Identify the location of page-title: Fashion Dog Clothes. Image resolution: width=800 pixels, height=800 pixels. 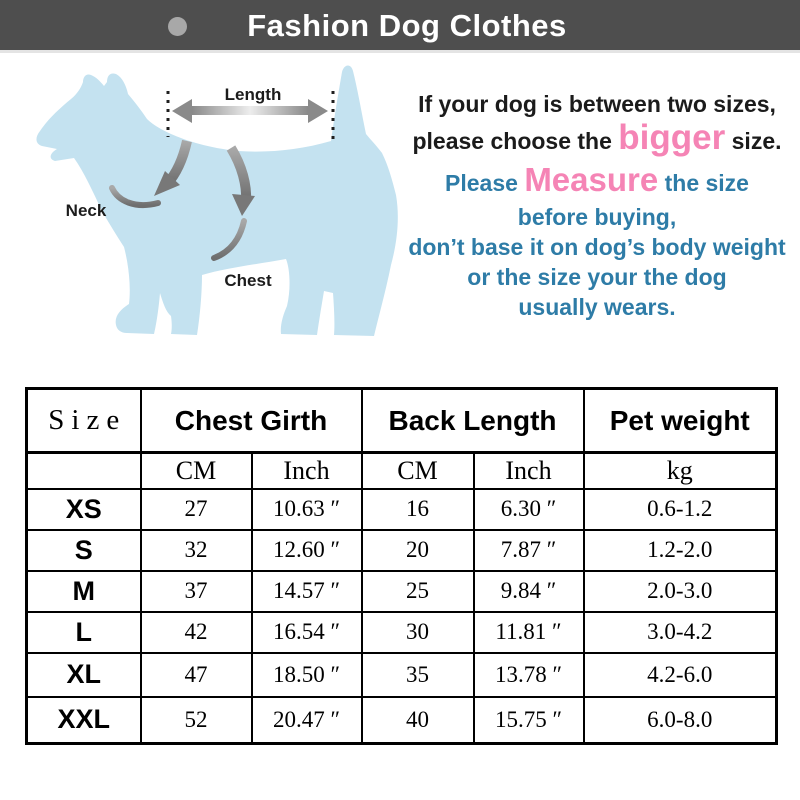
(407, 25).